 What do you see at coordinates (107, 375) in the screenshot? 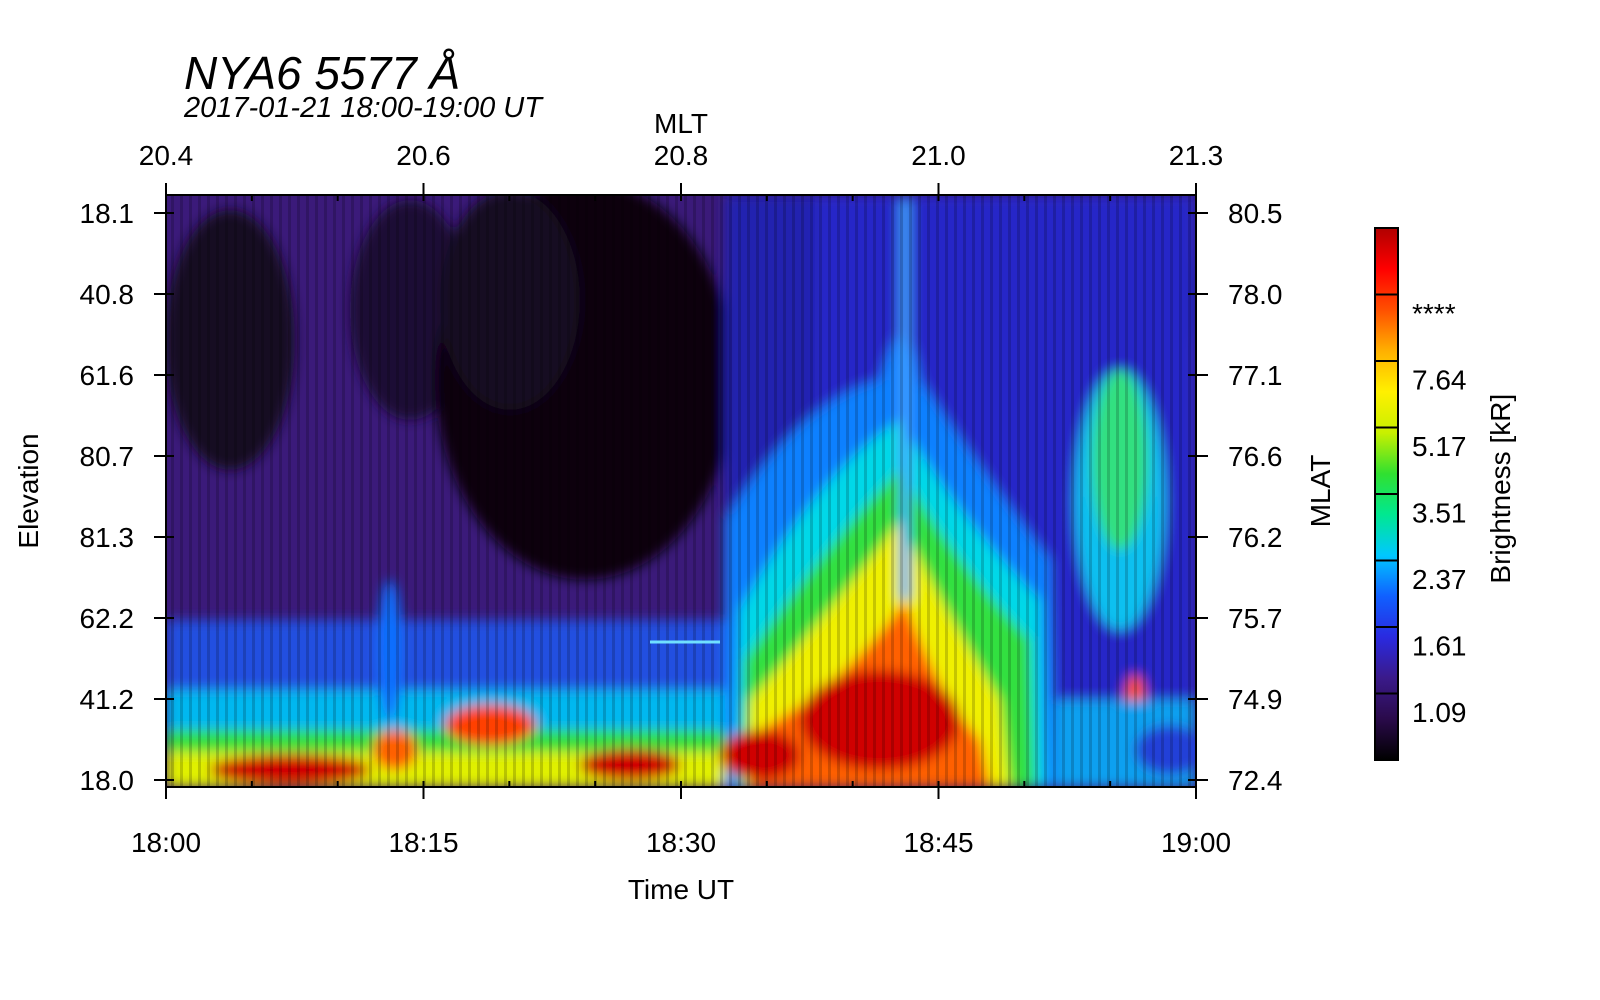
I see `y-tick-label: 61.6` at bounding box center [107, 375].